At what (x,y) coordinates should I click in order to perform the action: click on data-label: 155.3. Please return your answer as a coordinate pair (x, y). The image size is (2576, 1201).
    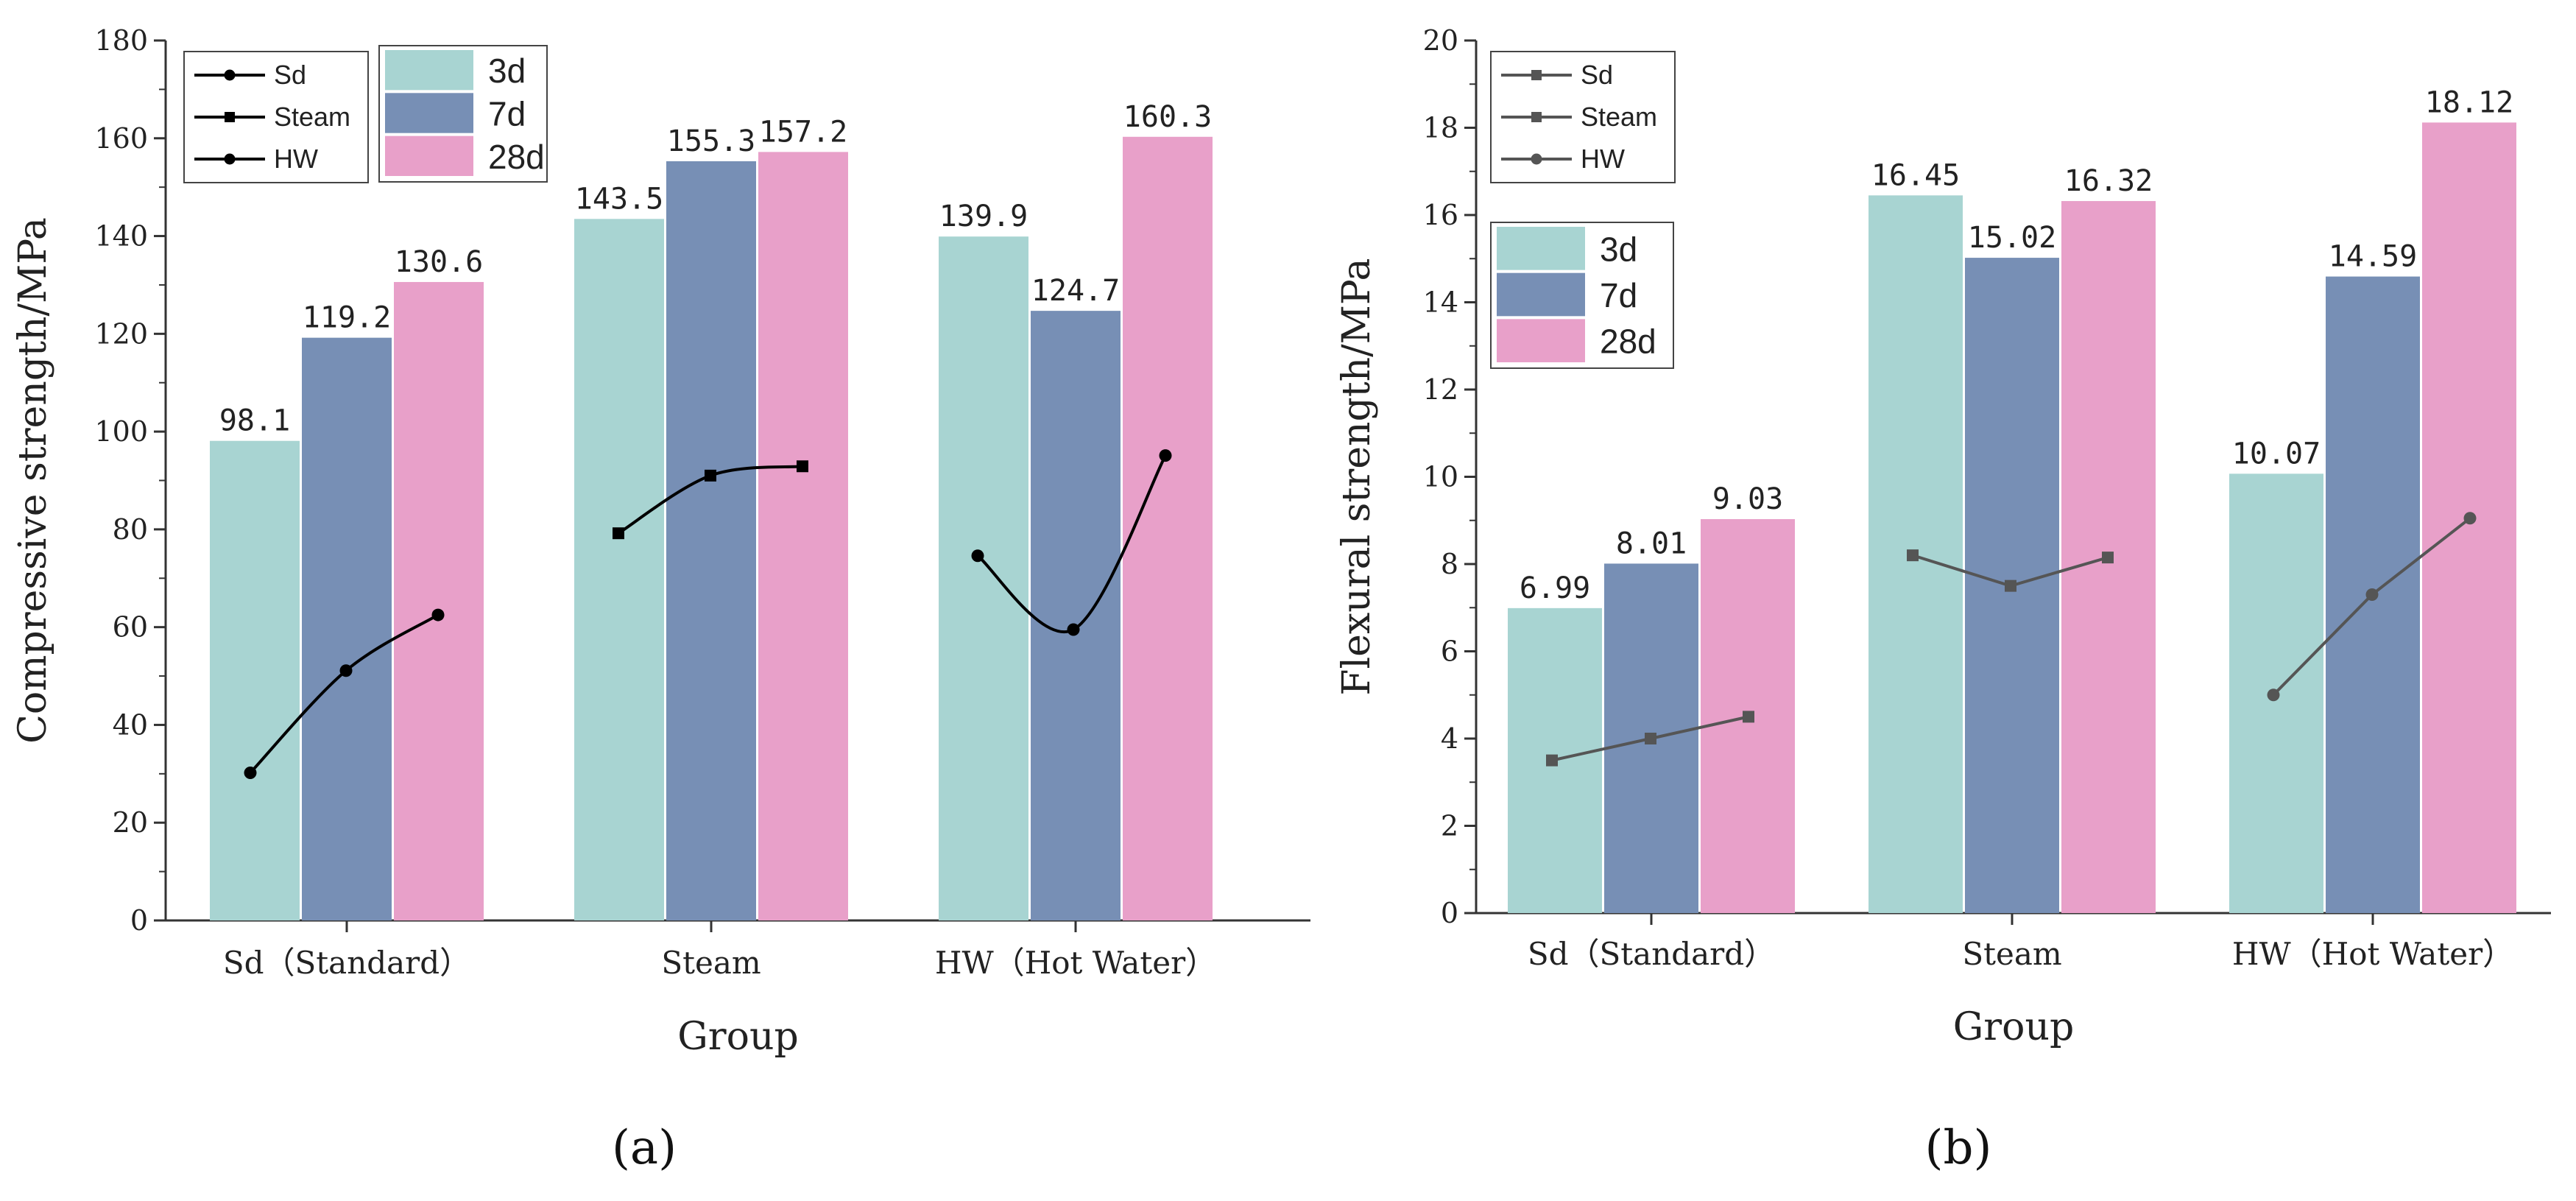
    Looking at the image, I should click on (711, 141).